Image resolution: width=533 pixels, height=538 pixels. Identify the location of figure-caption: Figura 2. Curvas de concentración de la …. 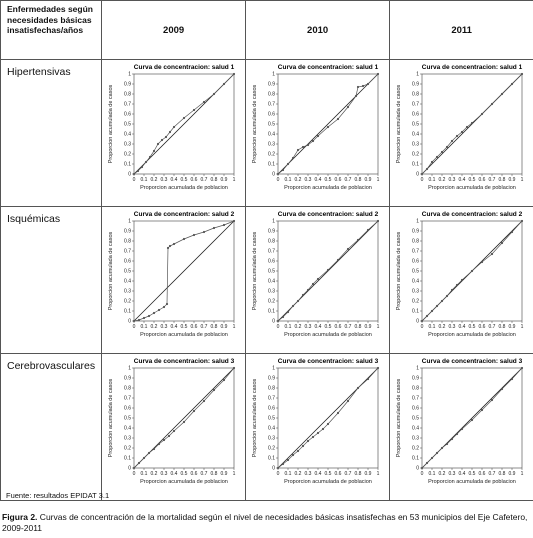
(266, 523).